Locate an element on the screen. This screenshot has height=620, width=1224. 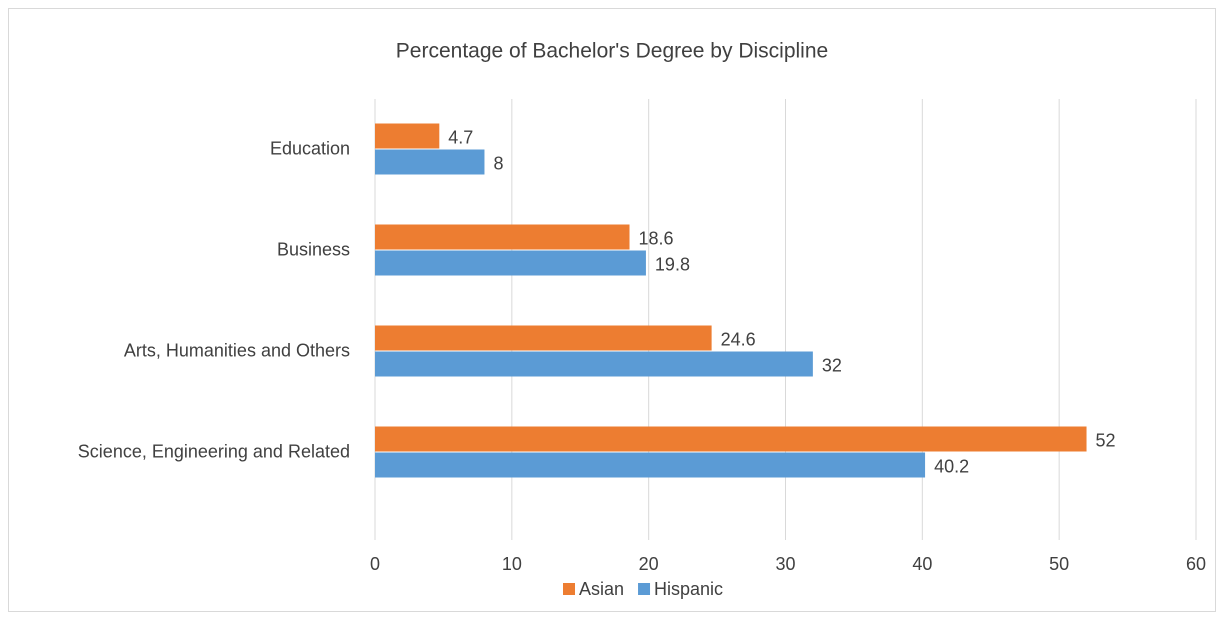
value-label: 8 is located at coordinates (498, 163).